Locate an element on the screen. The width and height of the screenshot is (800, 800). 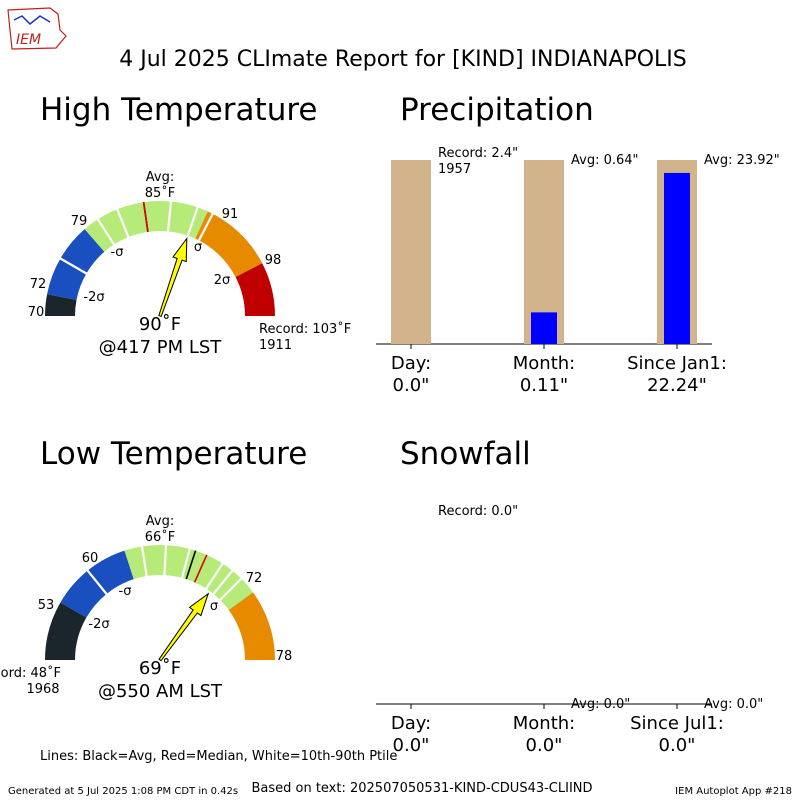
avg-line is located at coordinates (191, 565).